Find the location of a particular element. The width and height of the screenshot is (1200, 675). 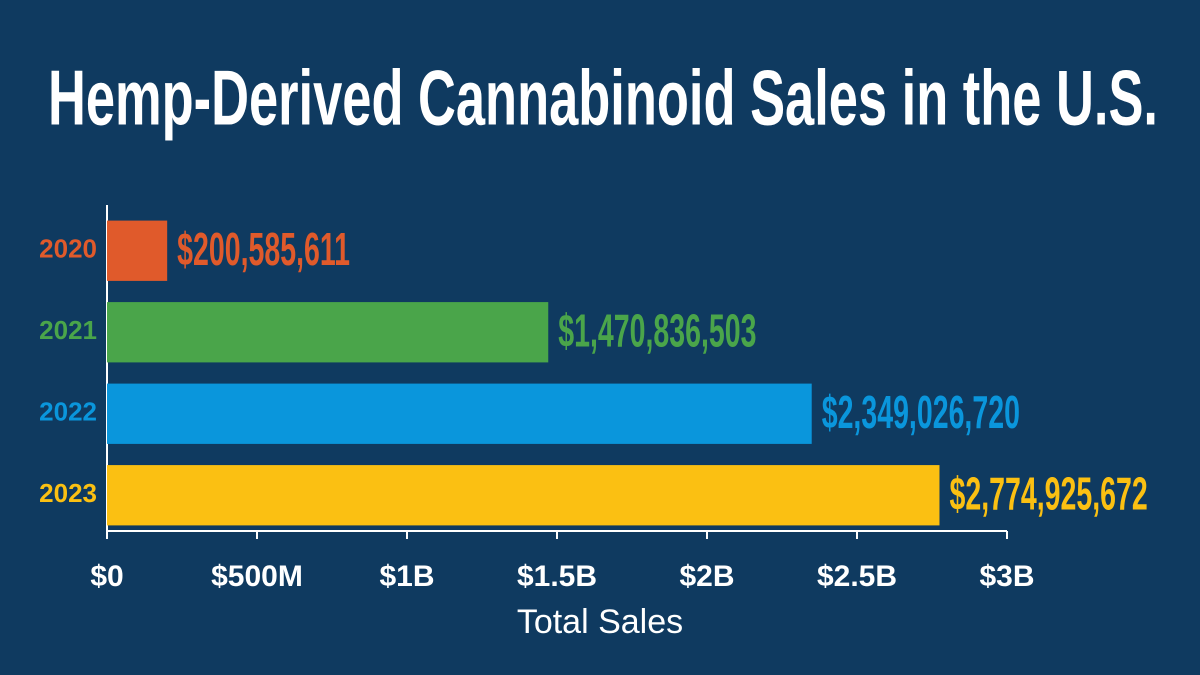

x-tick-label: $2.5B is located at coordinates (857, 576).